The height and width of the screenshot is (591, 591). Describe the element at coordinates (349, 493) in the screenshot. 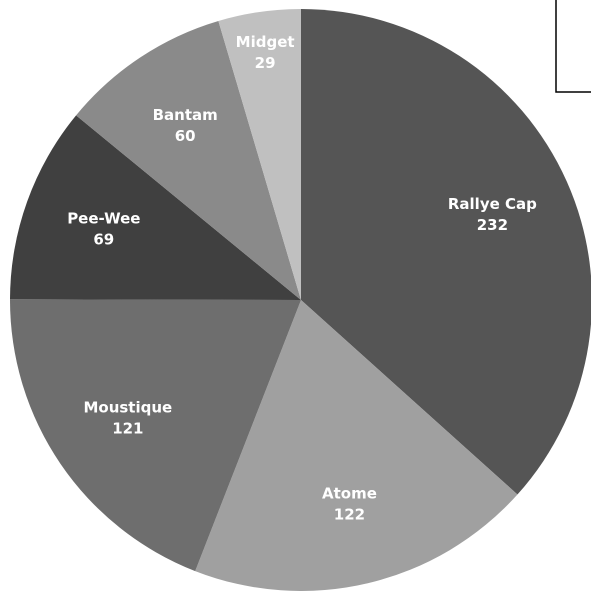

I see `slice-label: Atome` at that location.